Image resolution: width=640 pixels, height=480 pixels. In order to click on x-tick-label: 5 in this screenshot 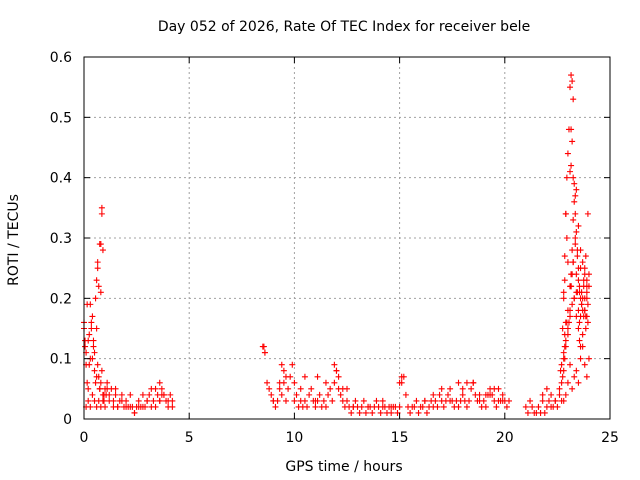, I will do `click(189, 438)`.